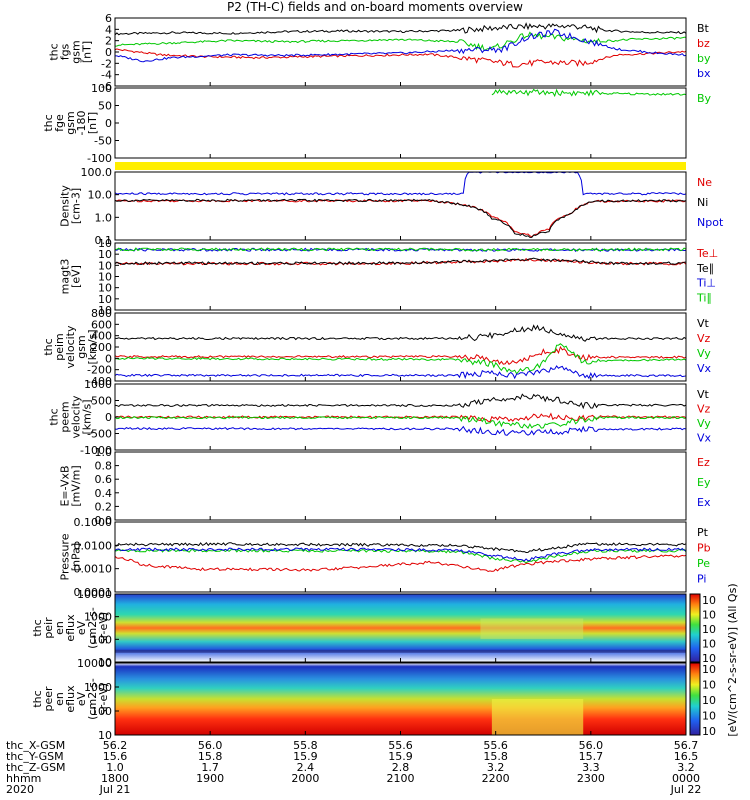 This screenshot has height=800, width=750. I want to click on orbit-value: 1.0, so click(115, 767).